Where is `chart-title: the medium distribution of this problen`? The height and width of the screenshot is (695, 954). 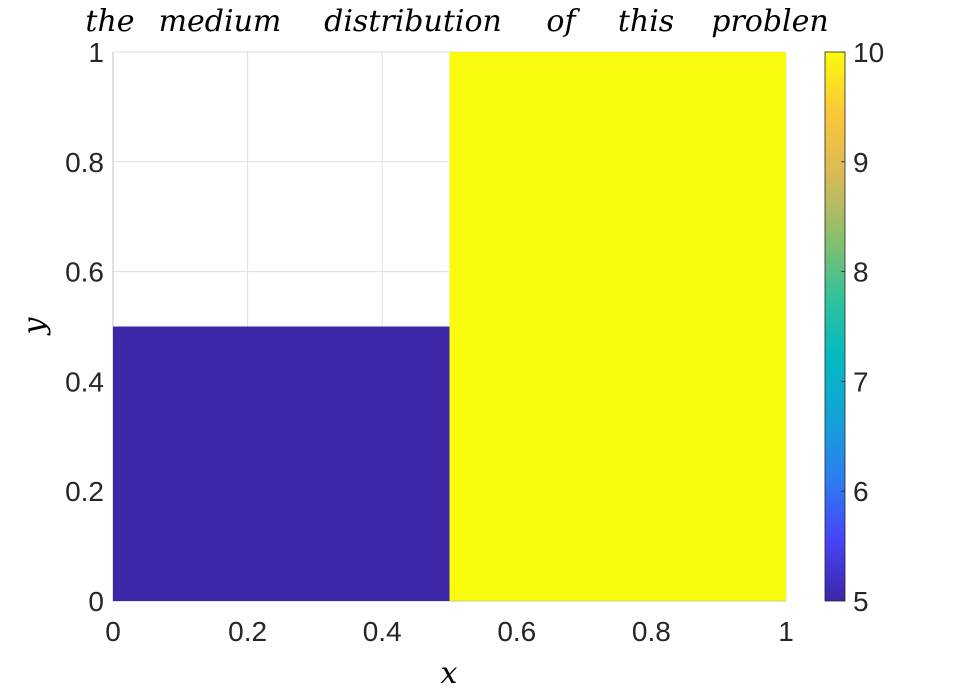
chart-title: the medium distribution of this problen is located at coordinates (456, 21).